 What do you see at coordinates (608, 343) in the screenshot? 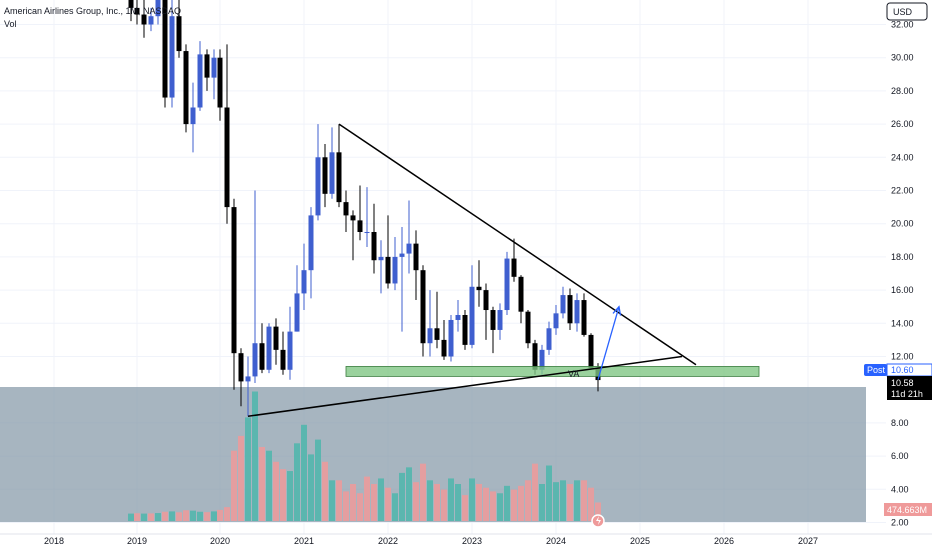
I see `projection-arrow` at bounding box center [608, 343].